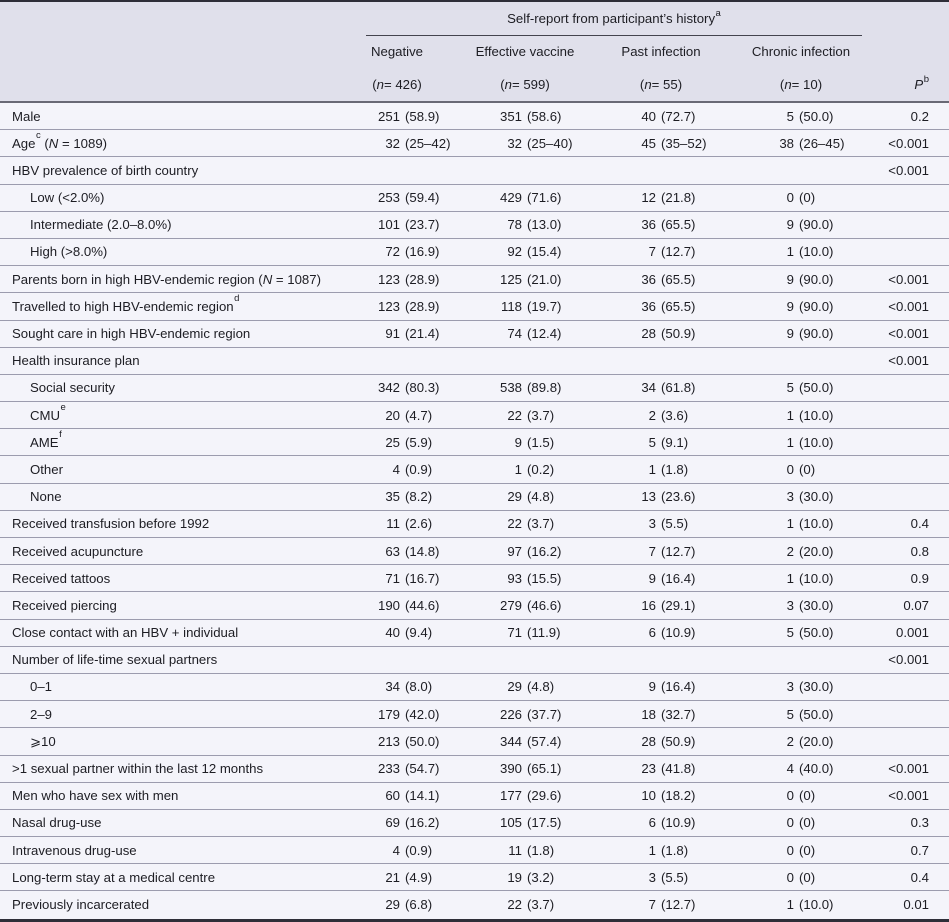 The width and height of the screenshot is (949, 922). Describe the element at coordinates (422, 333) in the screenshot. I see `percent-value: (21.4)` at that location.